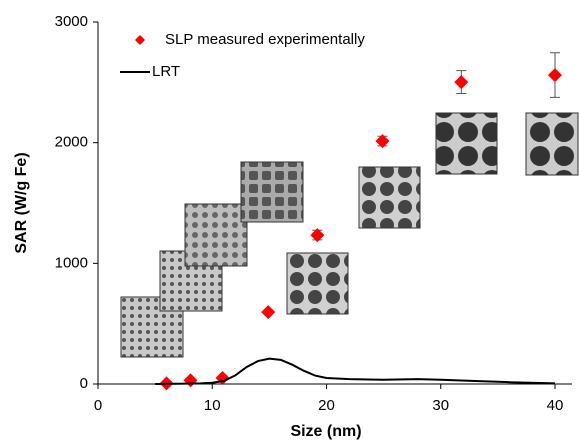 The image size is (579, 442). What do you see at coordinates (325, 431) in the screenshot?
I see `x-axis-title: Size (nm)` at bounding box center [325, 431].